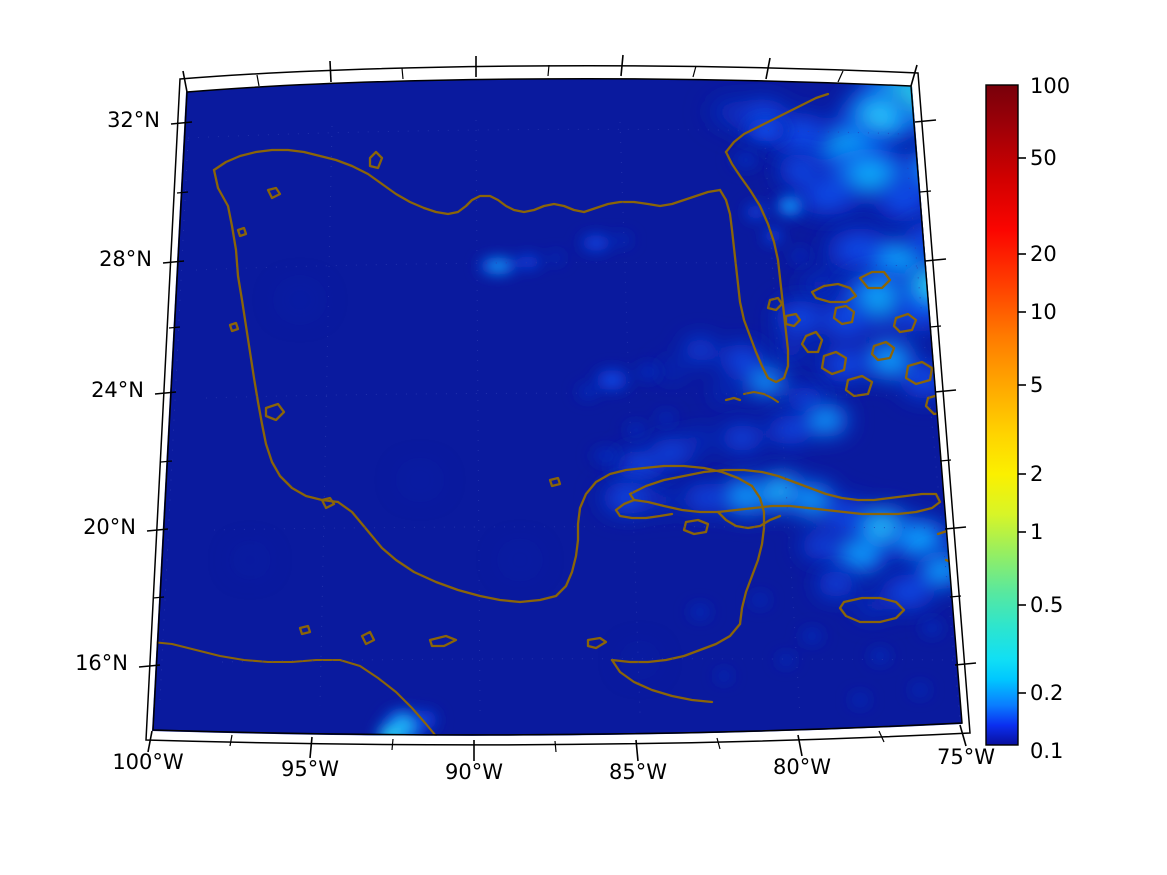 This screenshot has height=875, width=1167. I want to click on colorbar-label-0.1: 0.1, so click(1047, 751).